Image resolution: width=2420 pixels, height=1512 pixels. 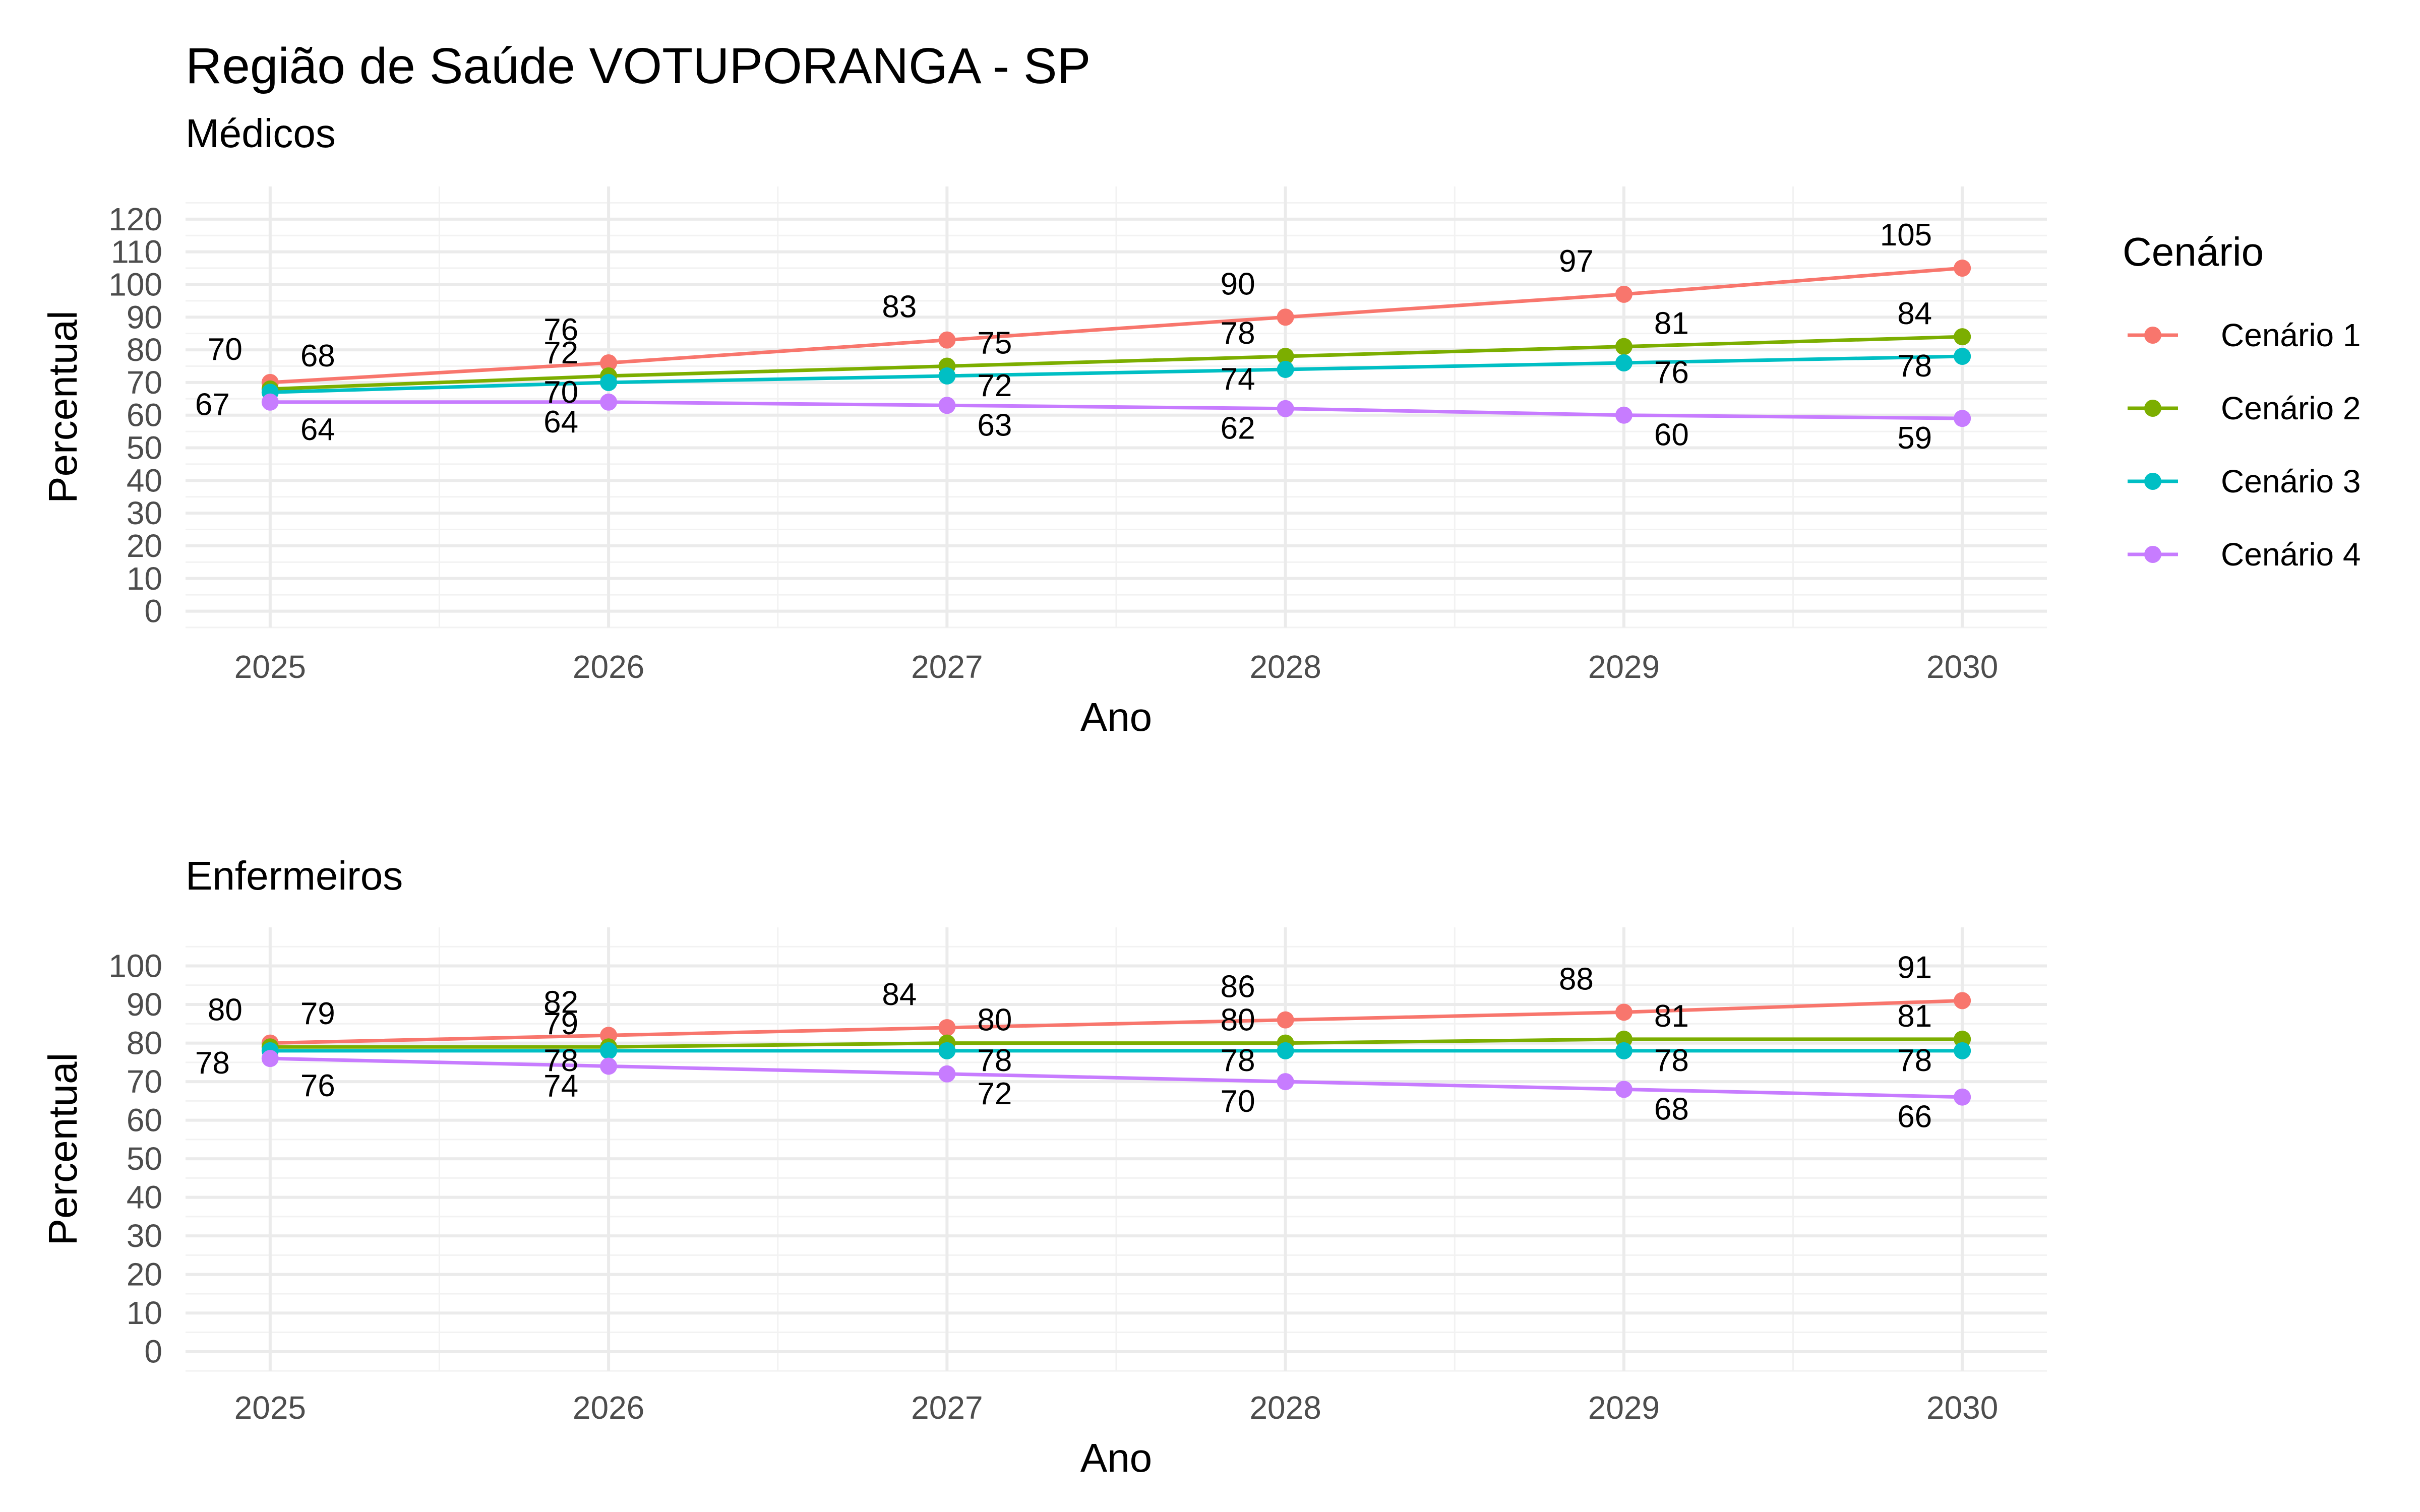 What do you see at coordinates (270, 1408) in the screenshot?
I see `x-tick-label: 2025` at bounding box center [270, 1408].